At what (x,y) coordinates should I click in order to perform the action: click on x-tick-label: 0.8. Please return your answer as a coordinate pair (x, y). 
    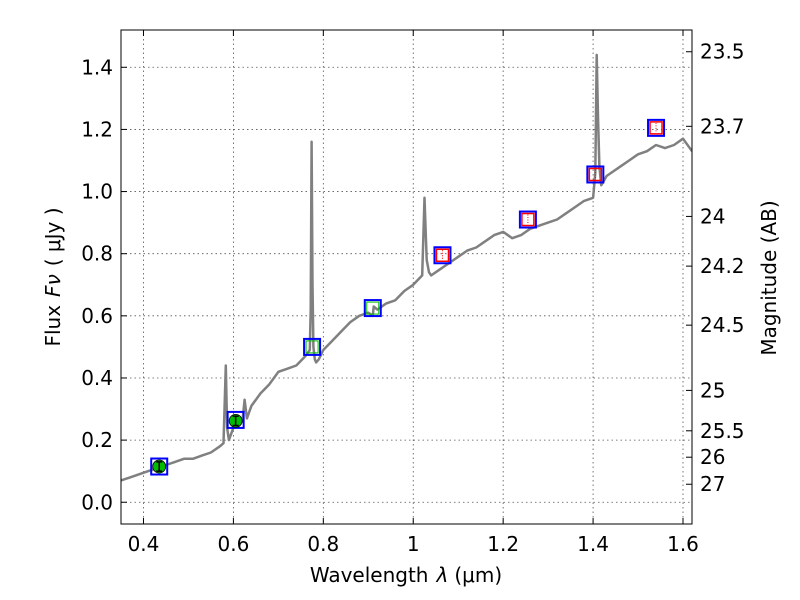
    Looking at the image, I should click on (323, 544).